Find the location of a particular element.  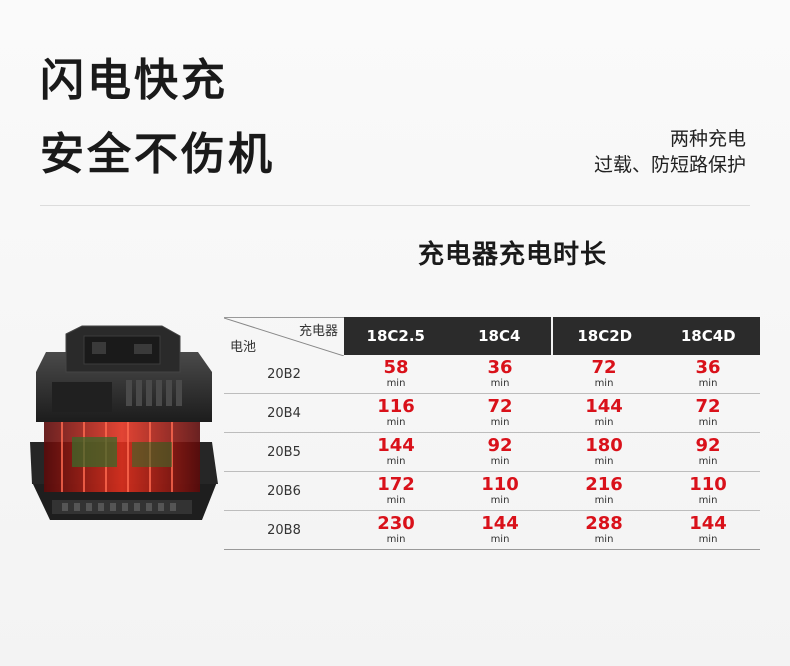

corner-label-charger: 充电器 is located at coordinates (318, 331).